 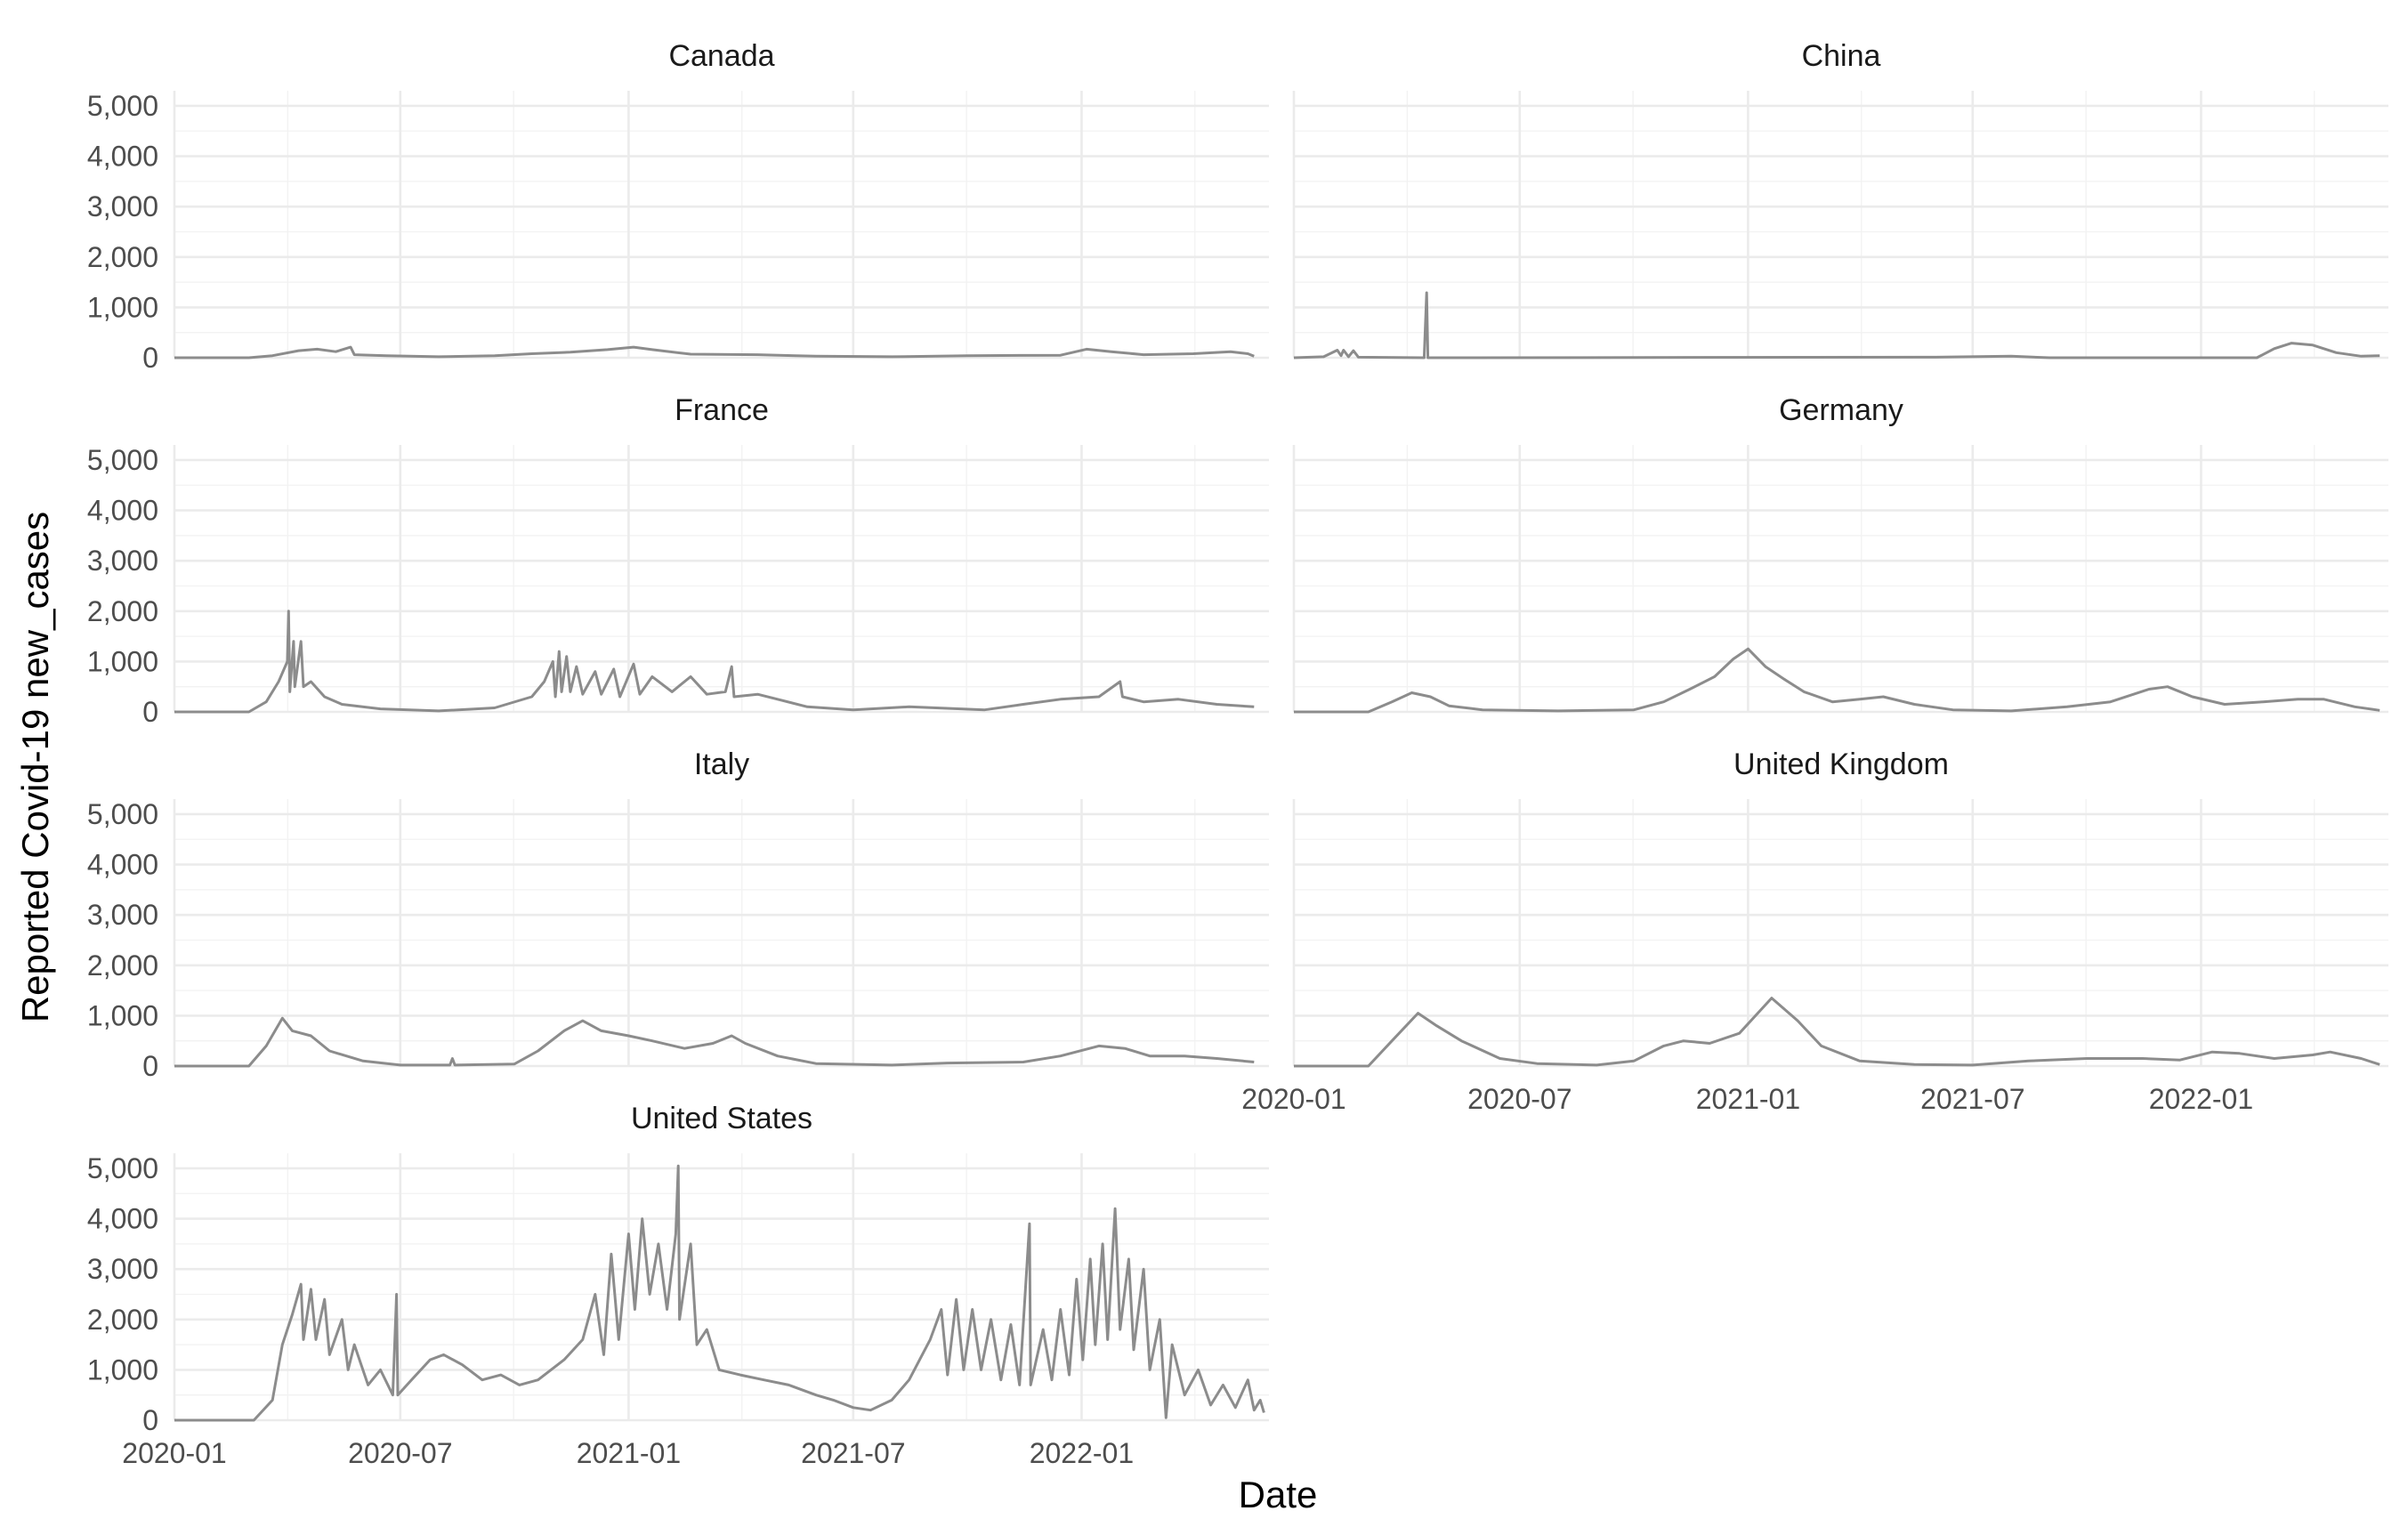 What do you see at coordinates (714, 1042) in the screenshot?
I see `series-line-italy` at bounding box center [714, 1042].